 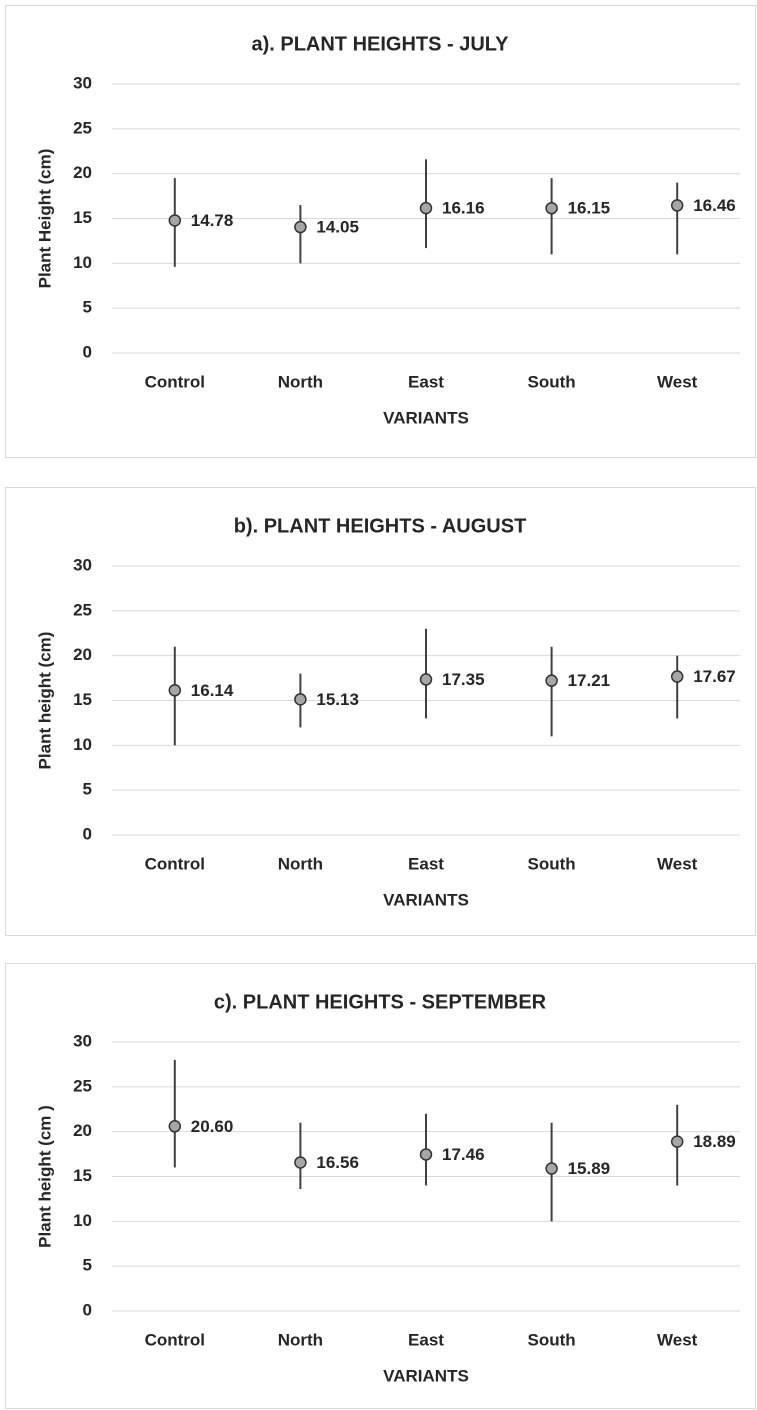 I want to click on data-label: 16.16, so click(x=463, y=208).